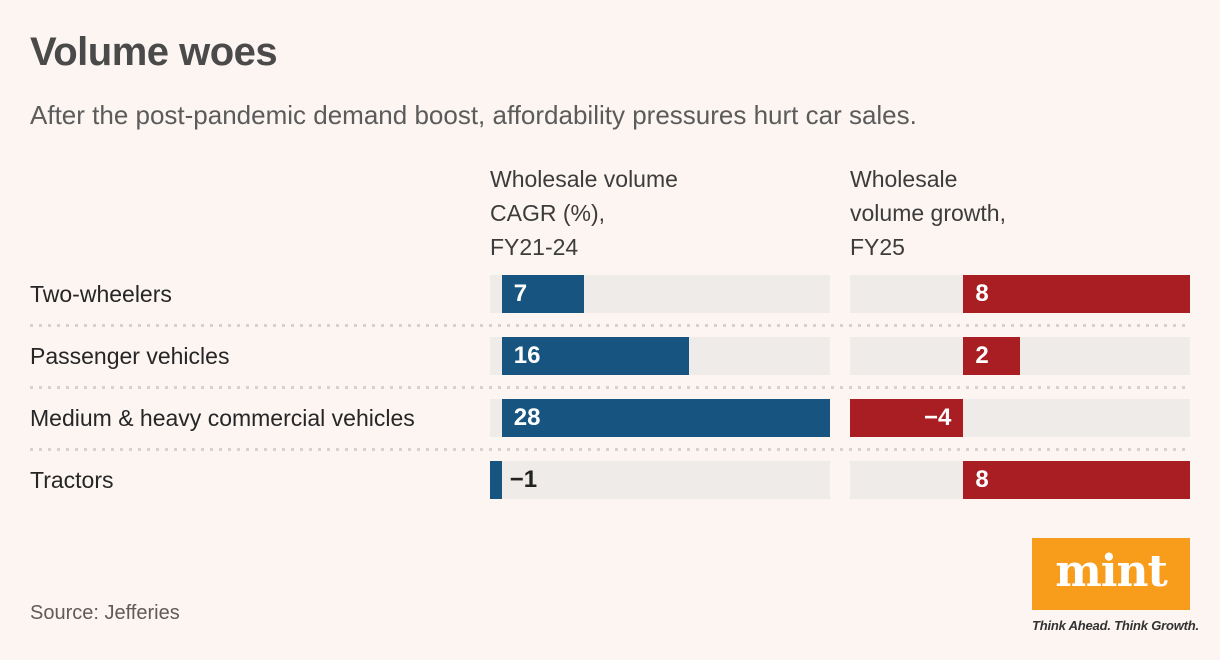 The height and width of the screenshot is (660, 1220). What do you see at coordinates (527, 355) in the screenshot?
I see `bar-value-label: 16` at bounding box center [527, 355].